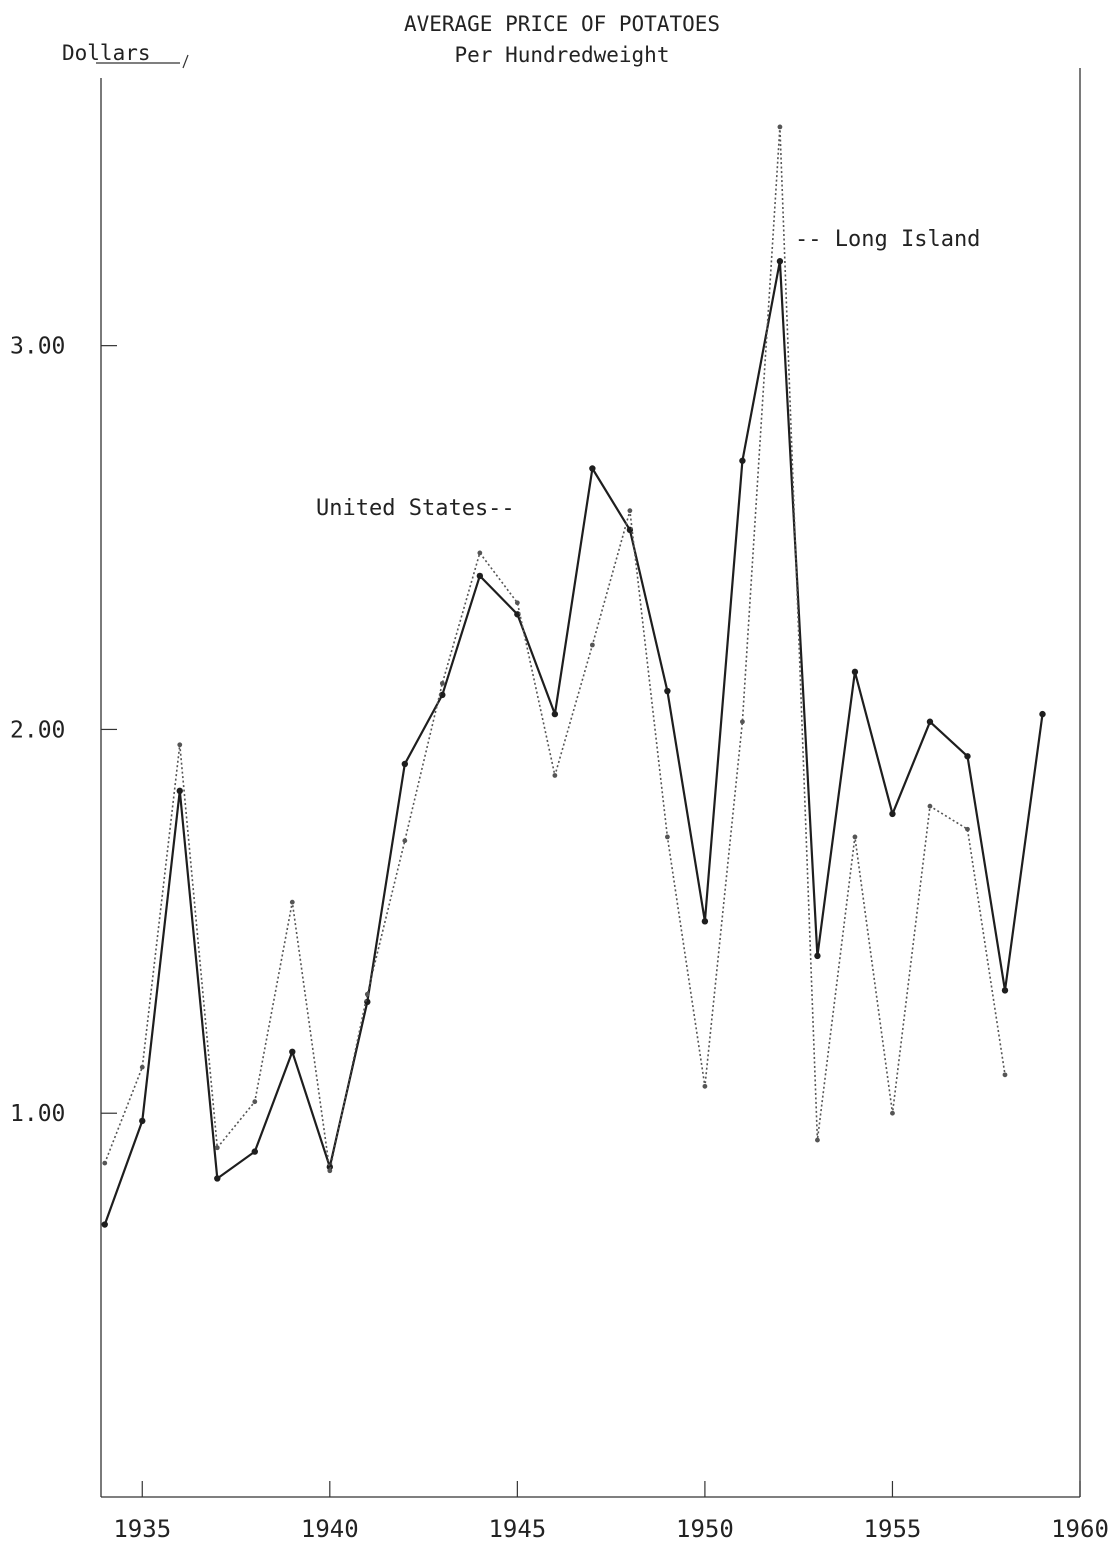 The height and width of the screenshot is (1547, 1110). Describe the element at coordinates (37, 1114) in the screenshot. I see `y-tick-label: 1.00` at that location.